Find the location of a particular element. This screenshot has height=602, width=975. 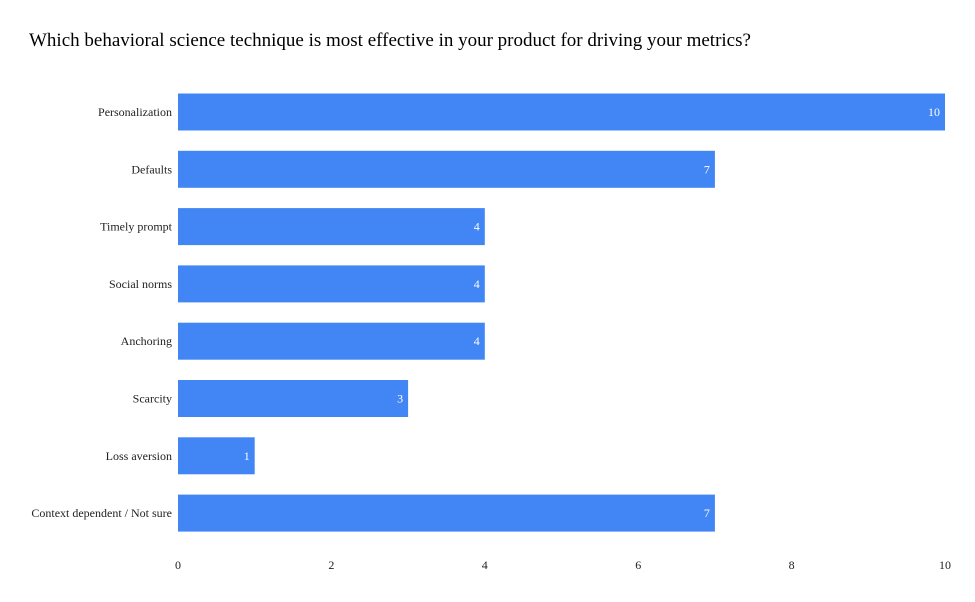

data-label: 3 is located at coordinates (400, 399).